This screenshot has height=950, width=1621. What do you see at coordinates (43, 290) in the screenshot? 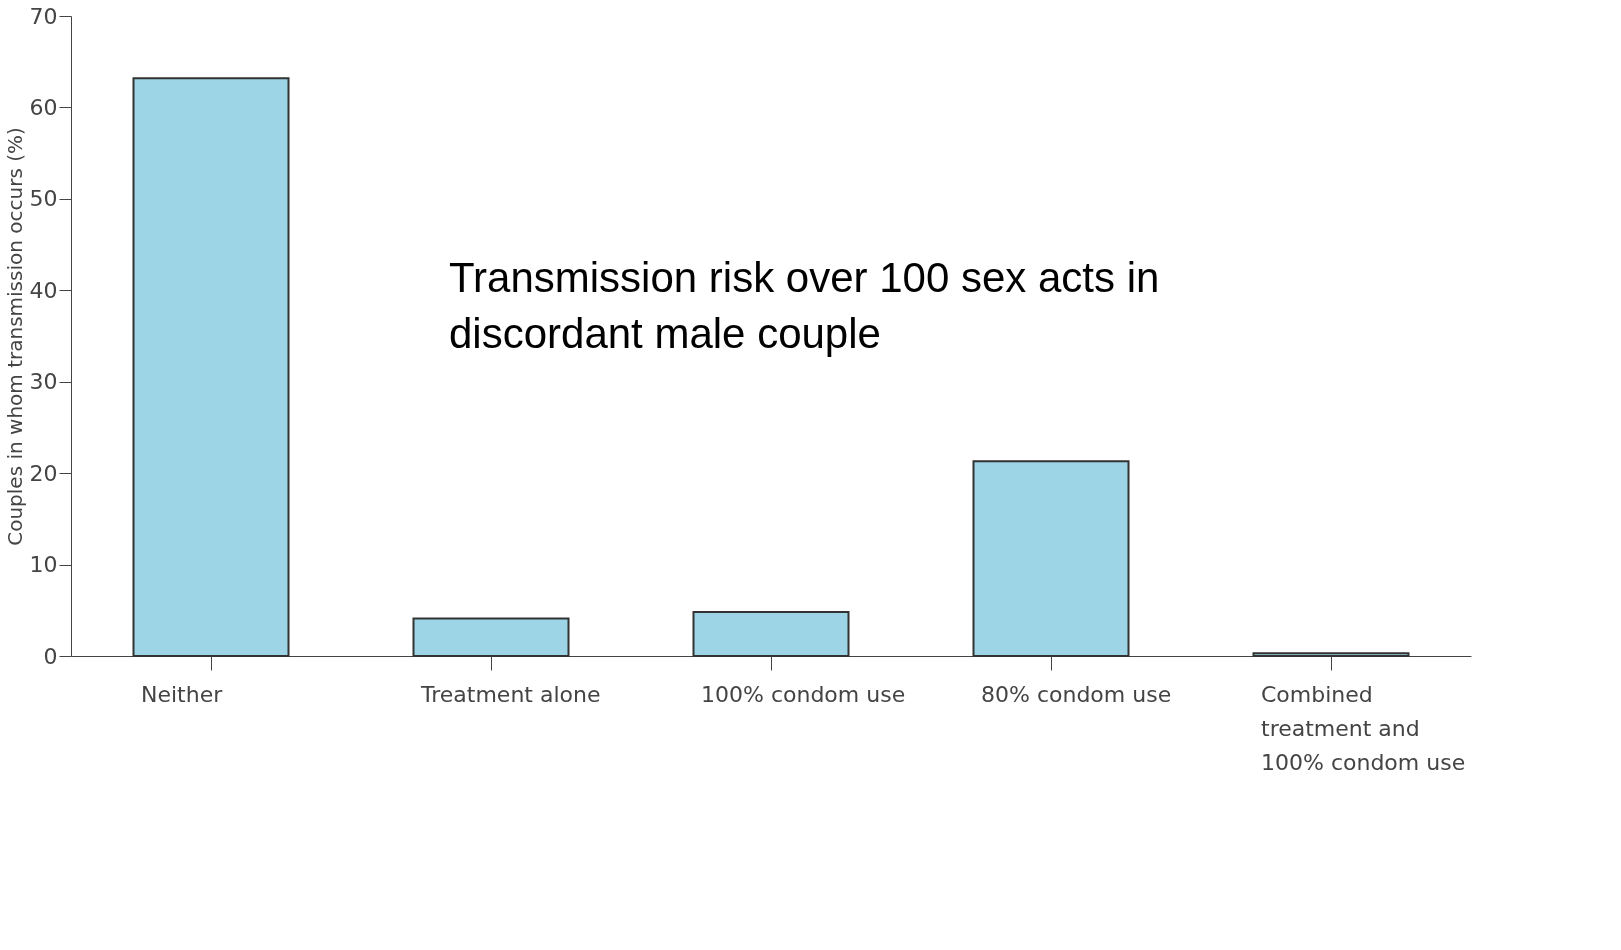
I see `y-tick-label: 40` at bounding box center [43, 290].